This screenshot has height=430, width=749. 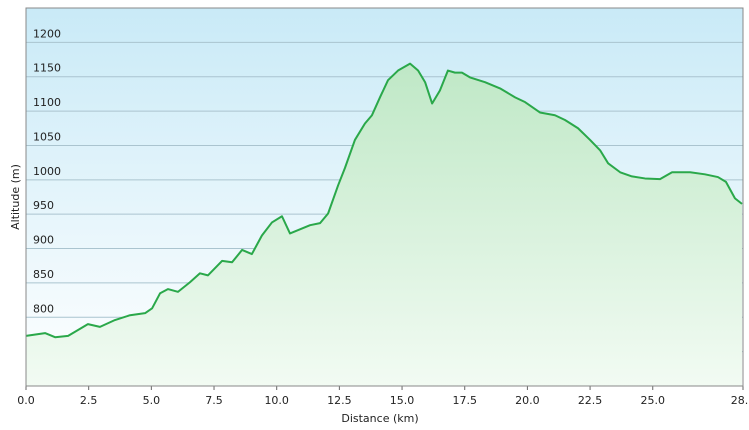 I want to click on y-tick-label: 850, so click(x=43, y=274).